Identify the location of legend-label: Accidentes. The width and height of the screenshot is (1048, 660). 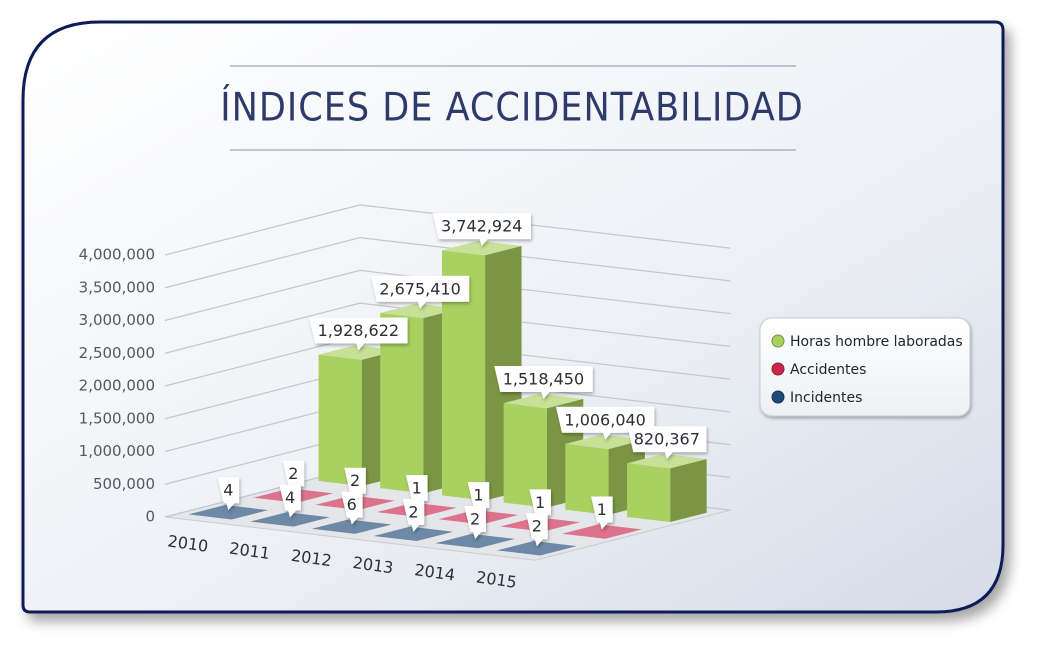
(828, 370).